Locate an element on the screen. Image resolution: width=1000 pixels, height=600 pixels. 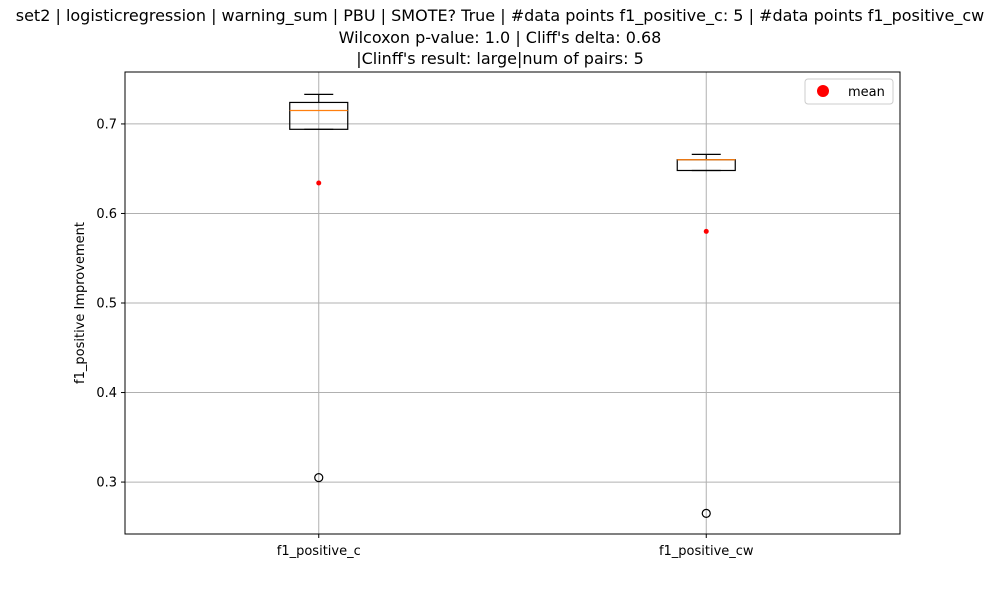
y-tick-label: 0.3 is located at coordinates (106, 483).